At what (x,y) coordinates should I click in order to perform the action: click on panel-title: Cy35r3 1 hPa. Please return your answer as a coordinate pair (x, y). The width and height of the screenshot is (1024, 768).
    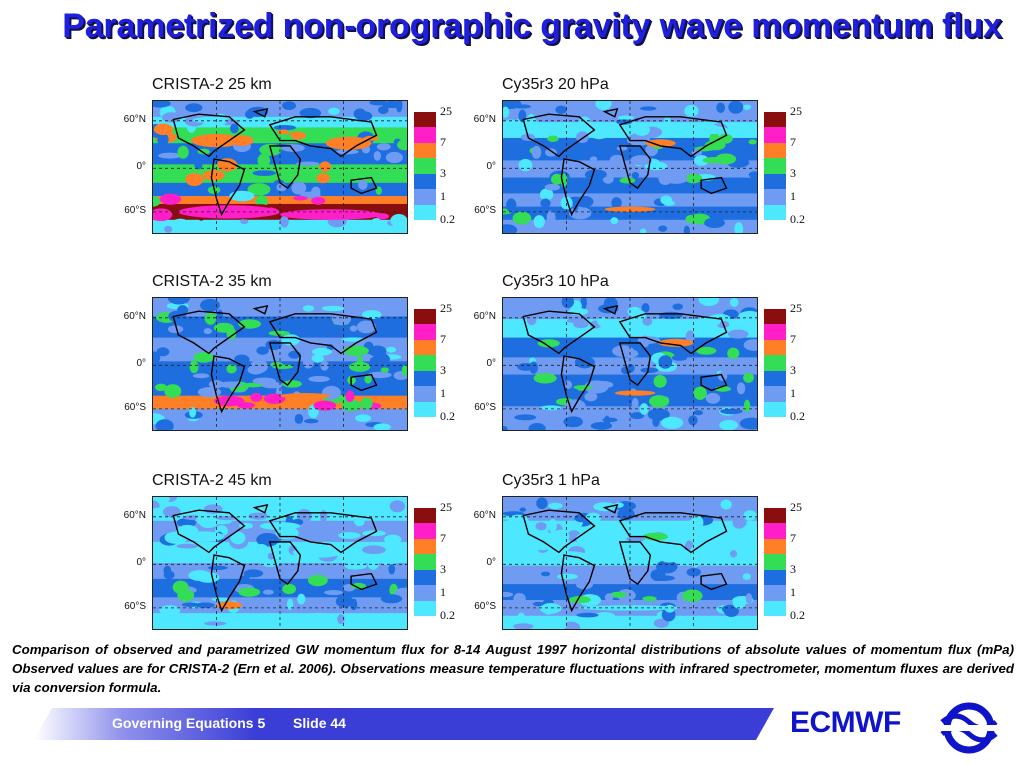
    Looking at the image, I should click on (551, 480).